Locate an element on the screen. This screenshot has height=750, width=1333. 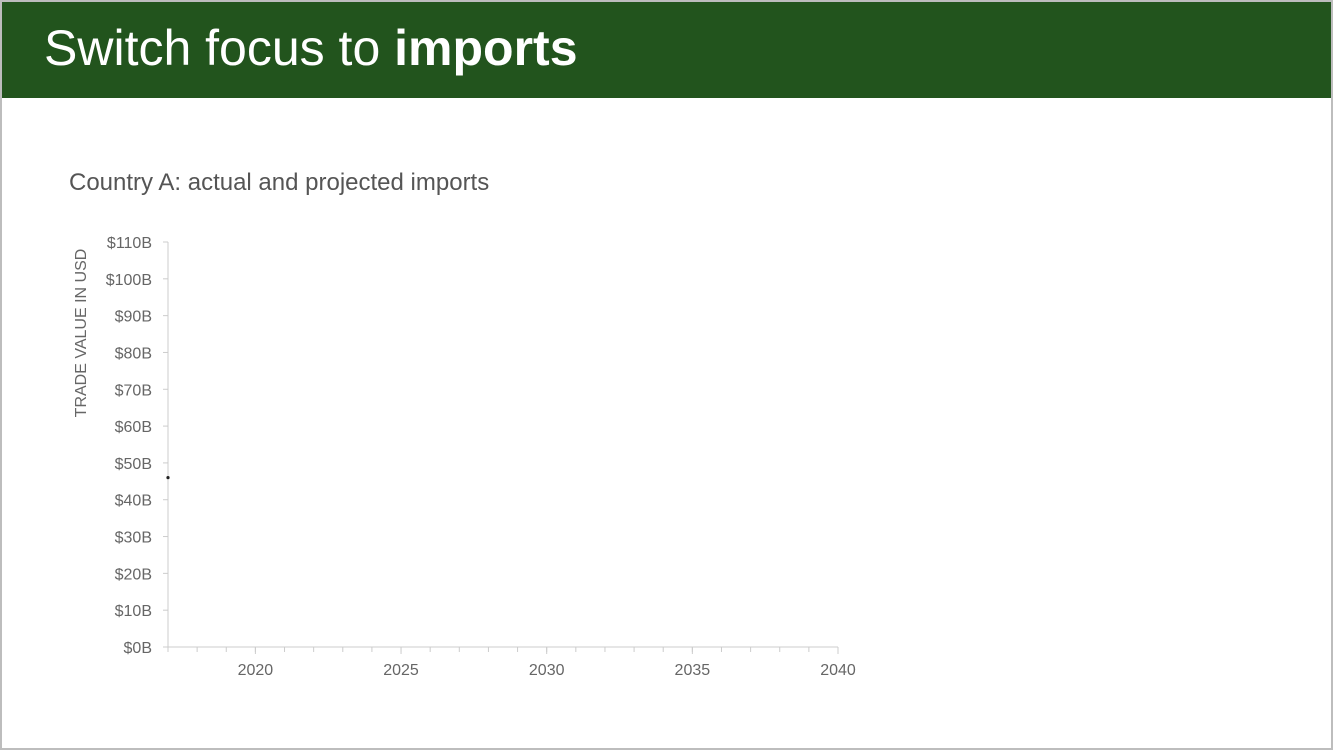
slide-title-emphasis: imports is located at coordinates (486, 48).